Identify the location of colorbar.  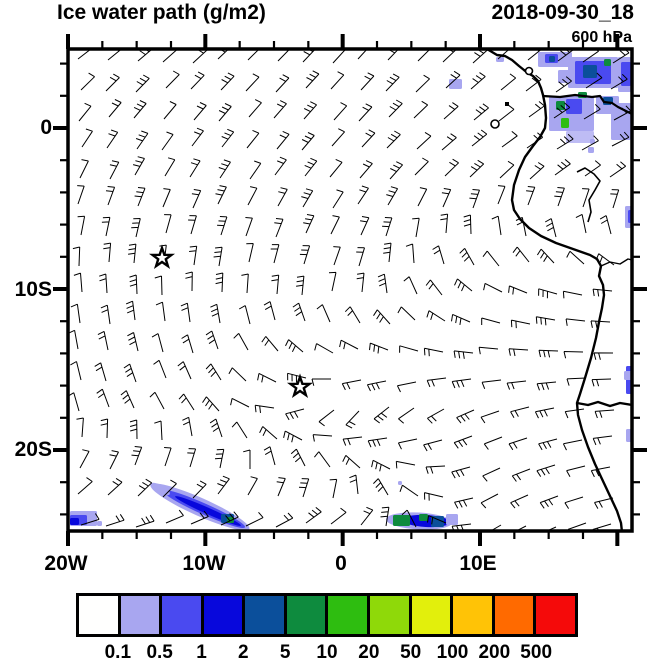
(327, 615).